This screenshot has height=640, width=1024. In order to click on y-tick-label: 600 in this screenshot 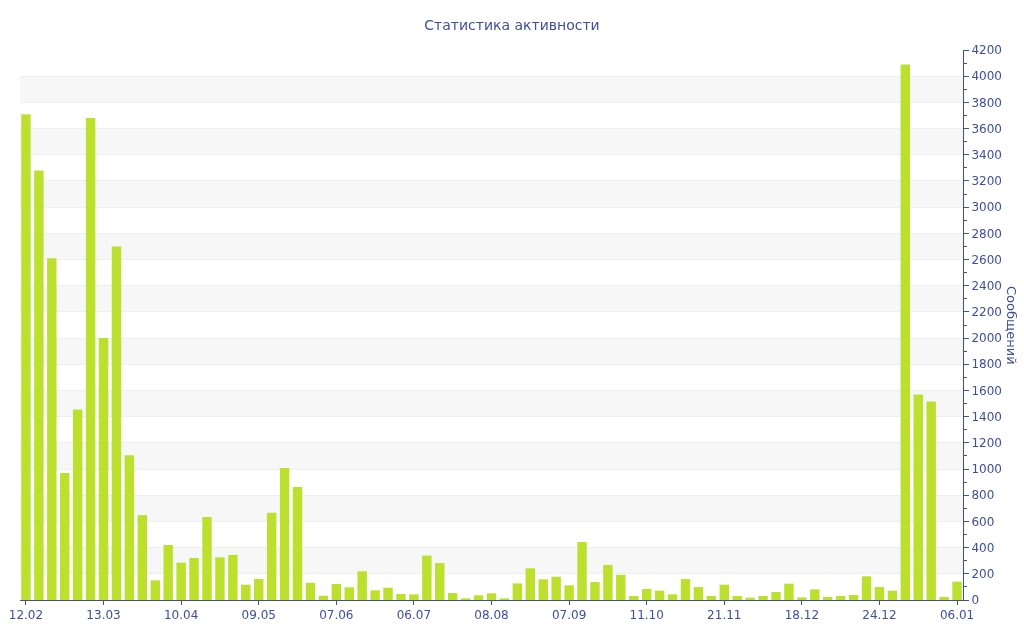, I will do `click(983, 521)`.